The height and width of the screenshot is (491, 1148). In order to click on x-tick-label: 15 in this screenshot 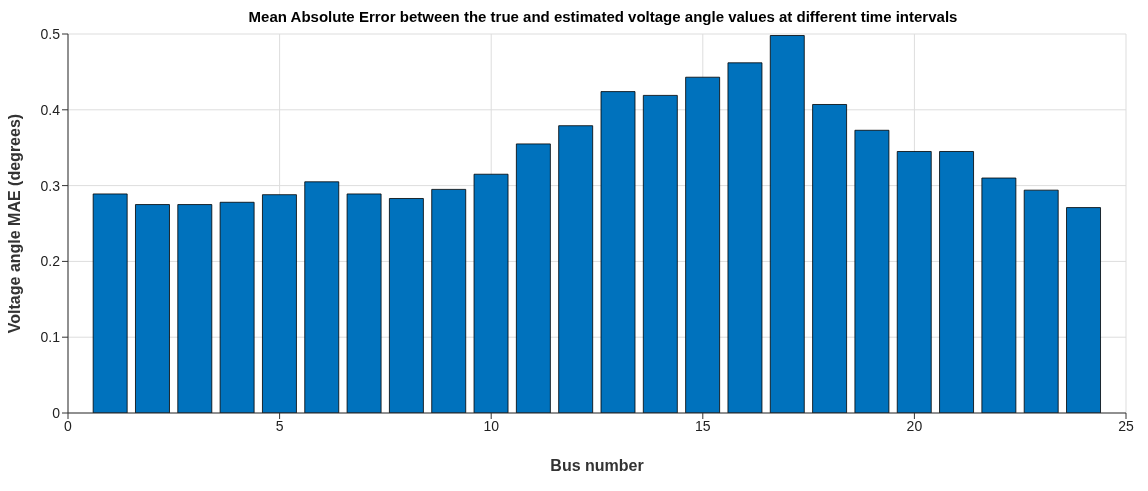, I will do `click(703, 425)`.